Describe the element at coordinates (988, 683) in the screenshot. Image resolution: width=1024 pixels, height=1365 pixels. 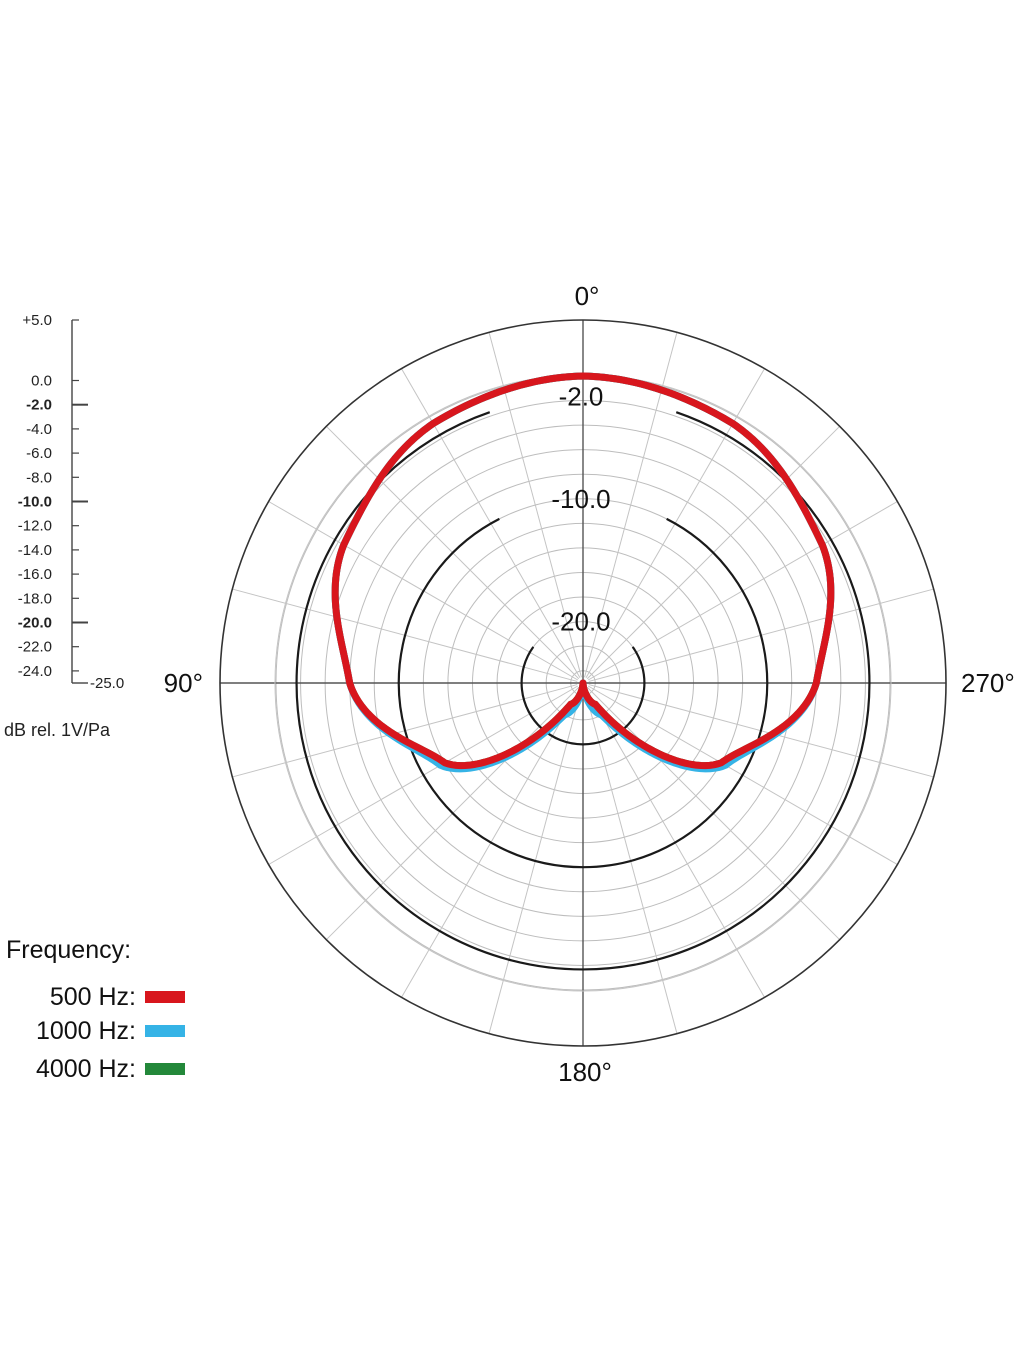
I see `angle-label: 270°` at that location.